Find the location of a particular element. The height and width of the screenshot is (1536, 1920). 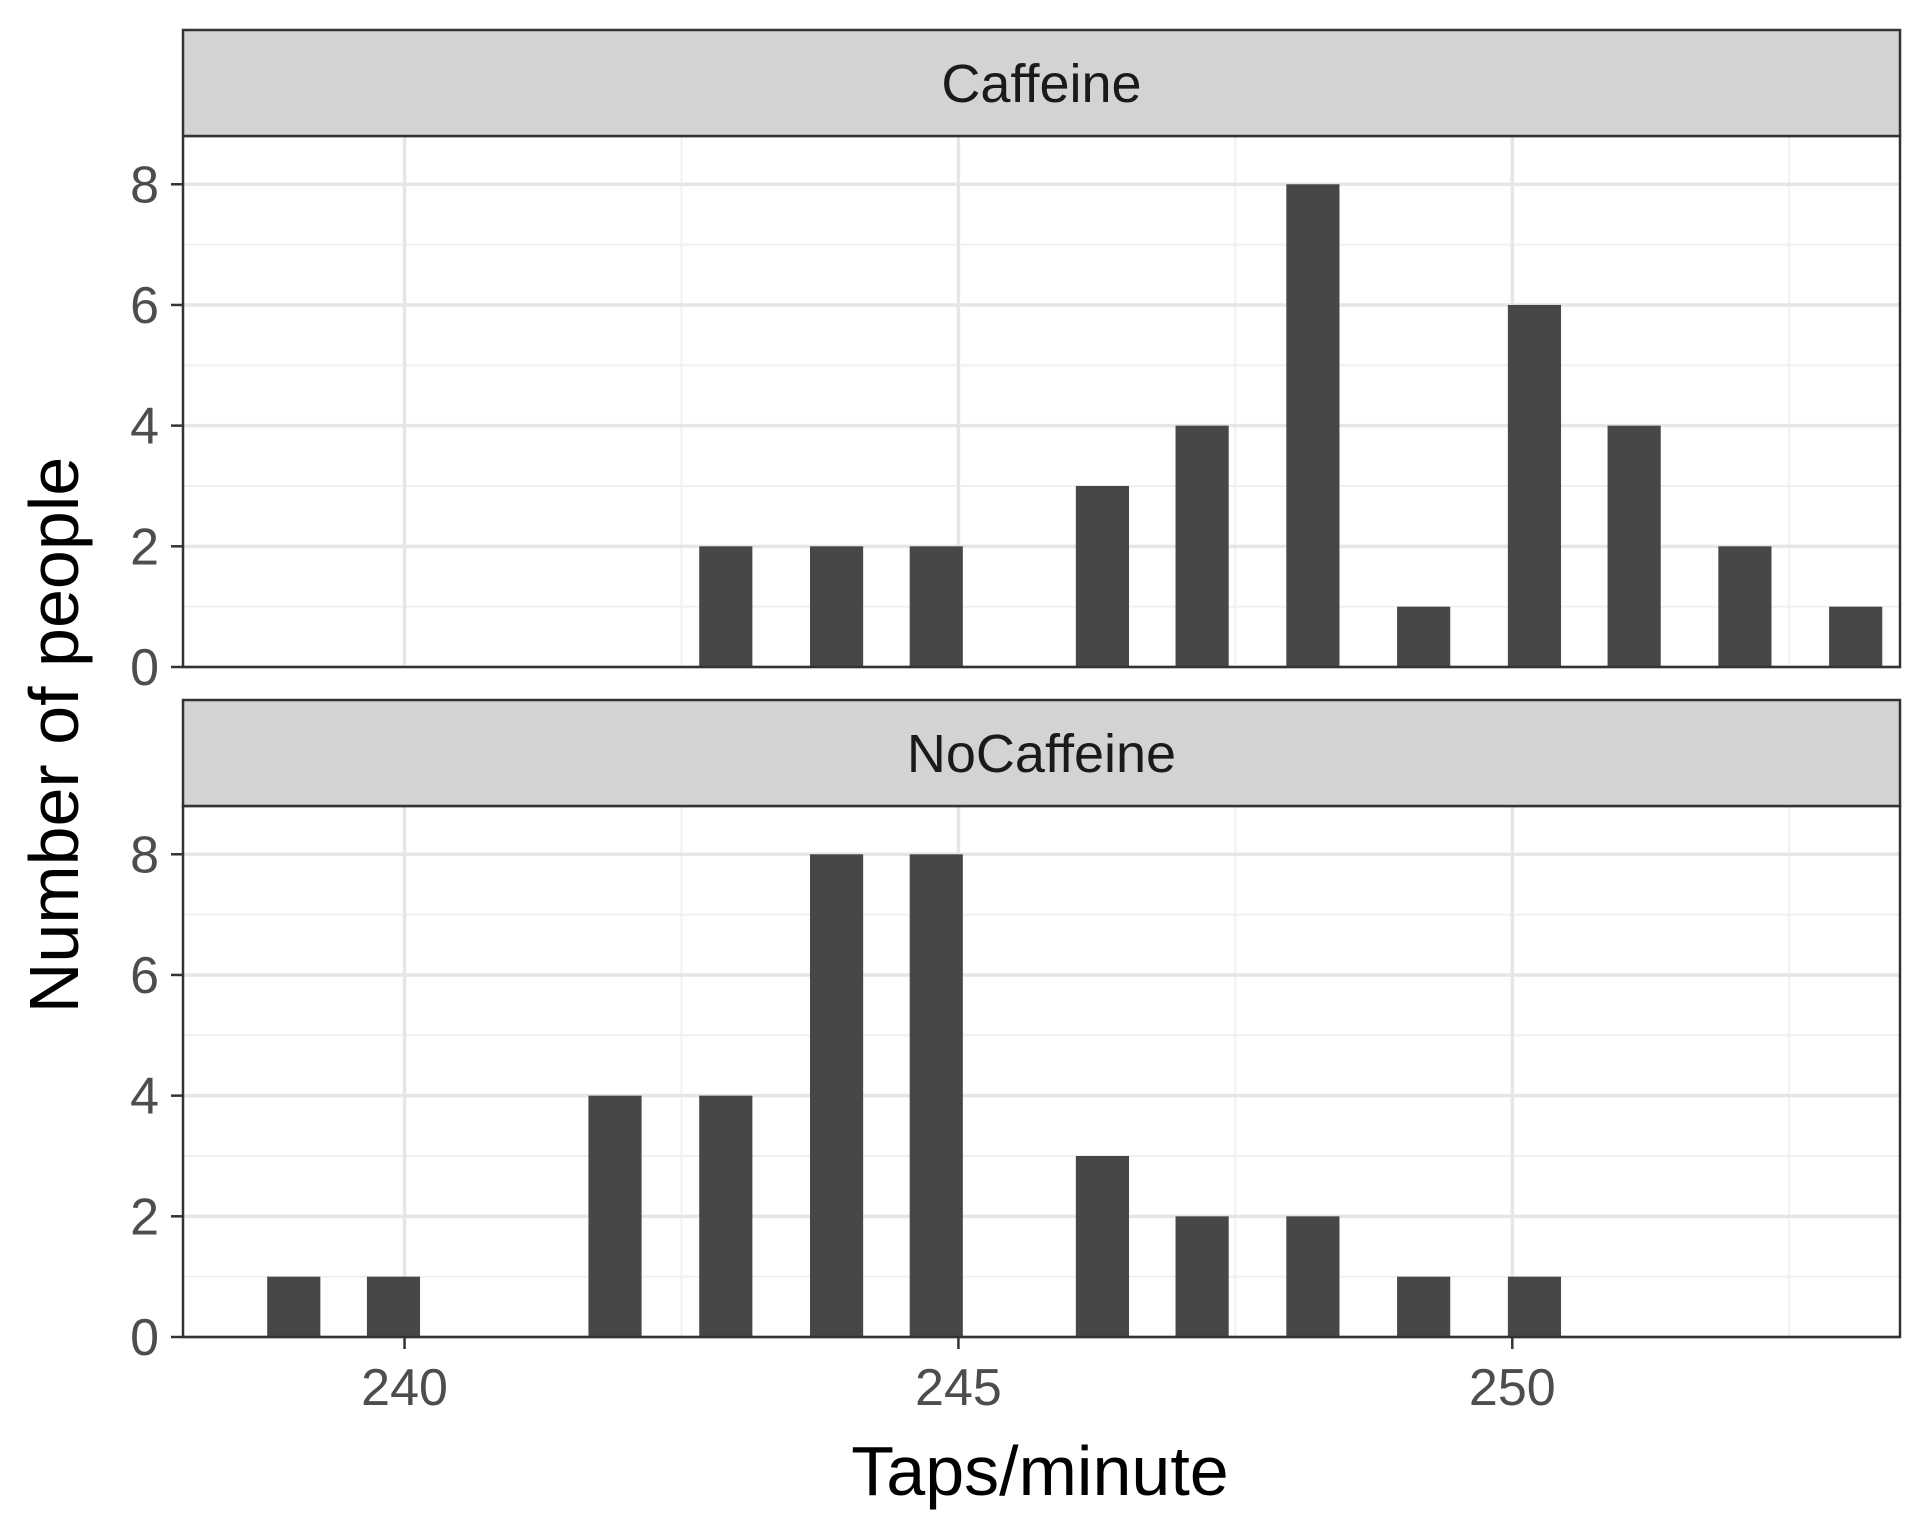

x-tick-label: 250 is located at coordinates (1512, 1388).